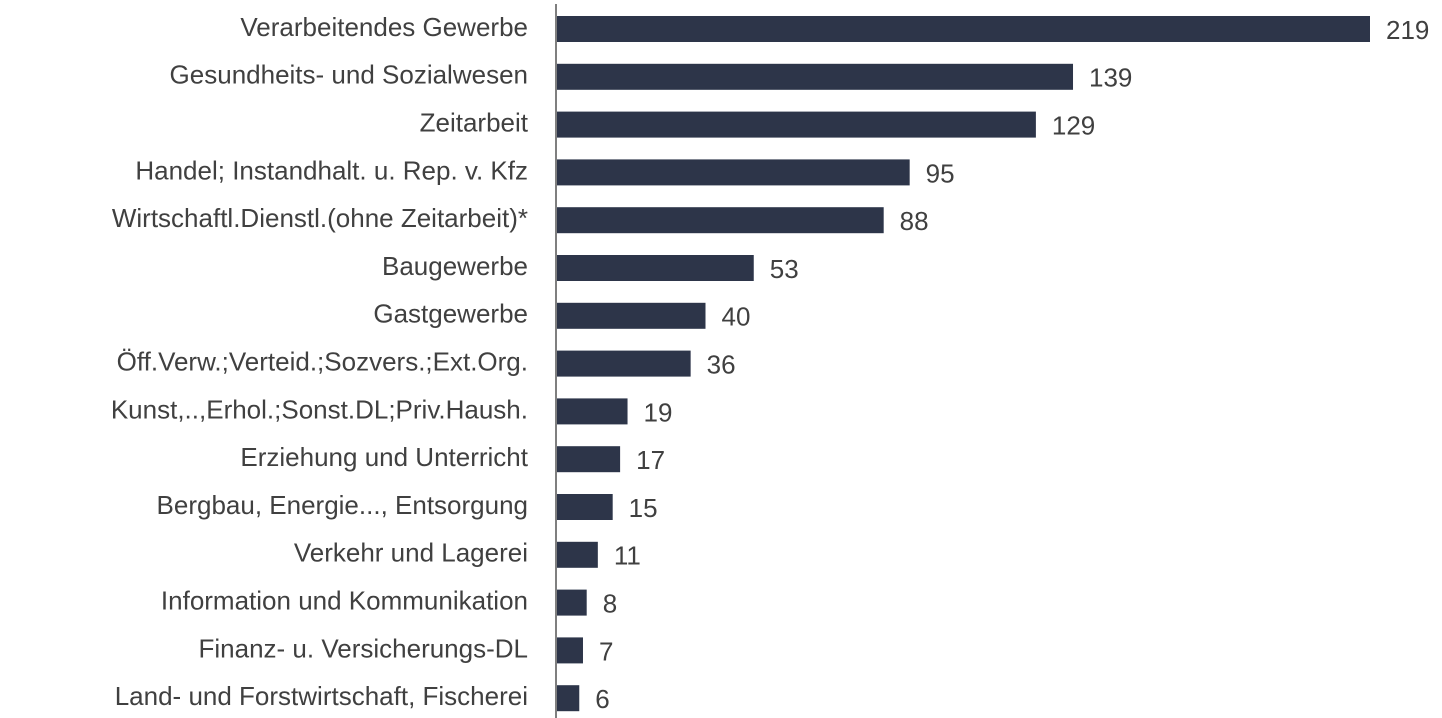  Describe the element at coordinates (1073, 125) in the screenshot. I see `value-label: 129` at that location.